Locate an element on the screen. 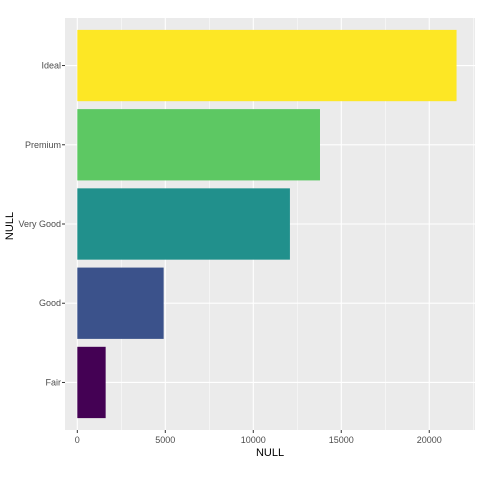 This screenshot has width=480, height=480. x-tick-label: 10000 is located at coordinates (253, 440).